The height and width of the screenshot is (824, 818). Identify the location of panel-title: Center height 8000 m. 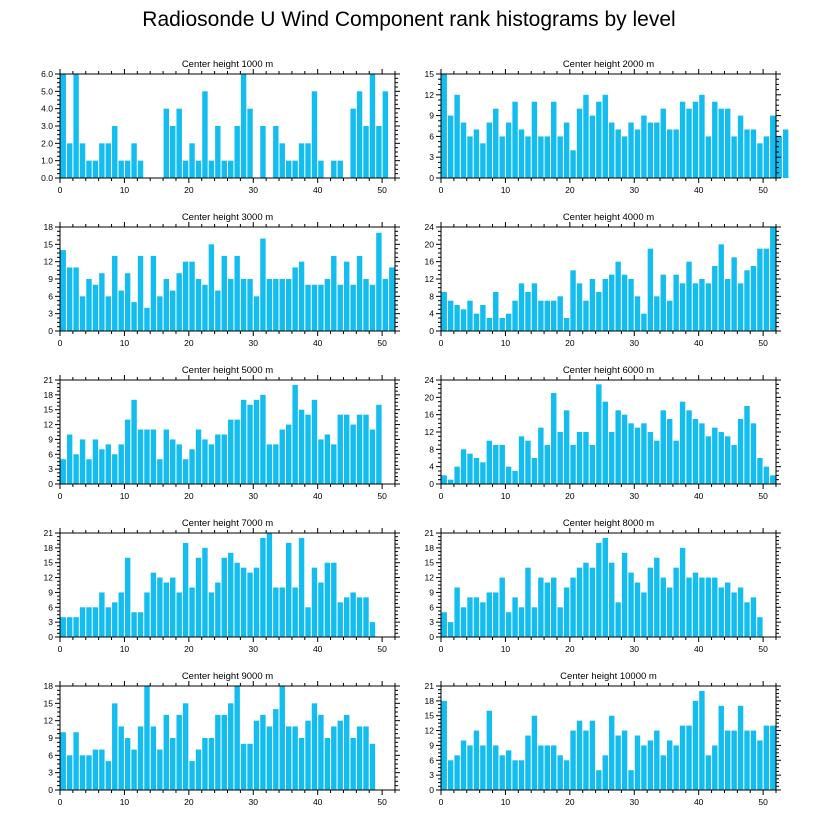
(608, 523).